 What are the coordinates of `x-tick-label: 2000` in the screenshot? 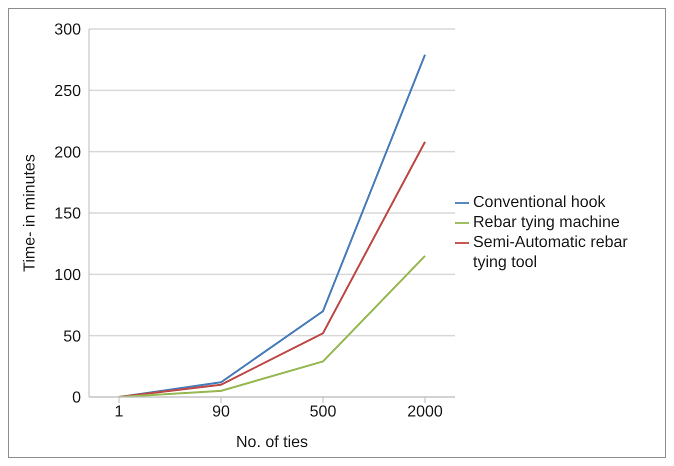 It's located at (425, 411).